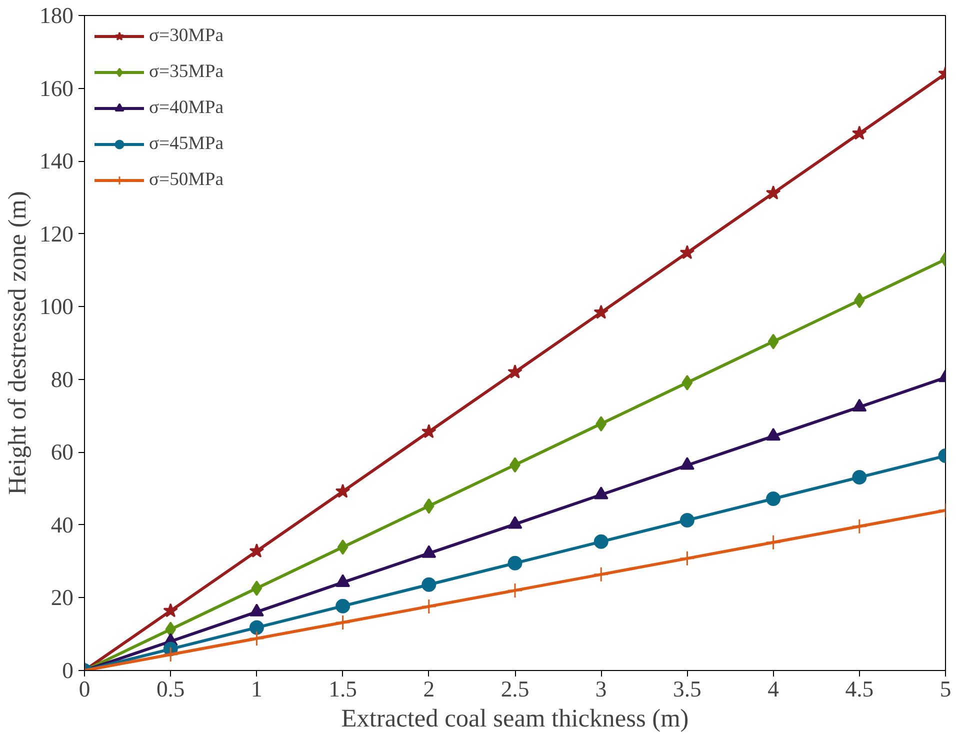 Image resolution: width=971 pixels, height=740 pixels. Describe the element at coordinates (186, 36) in the screenshot. I see `legend-label: σ=30MPa` at that location.